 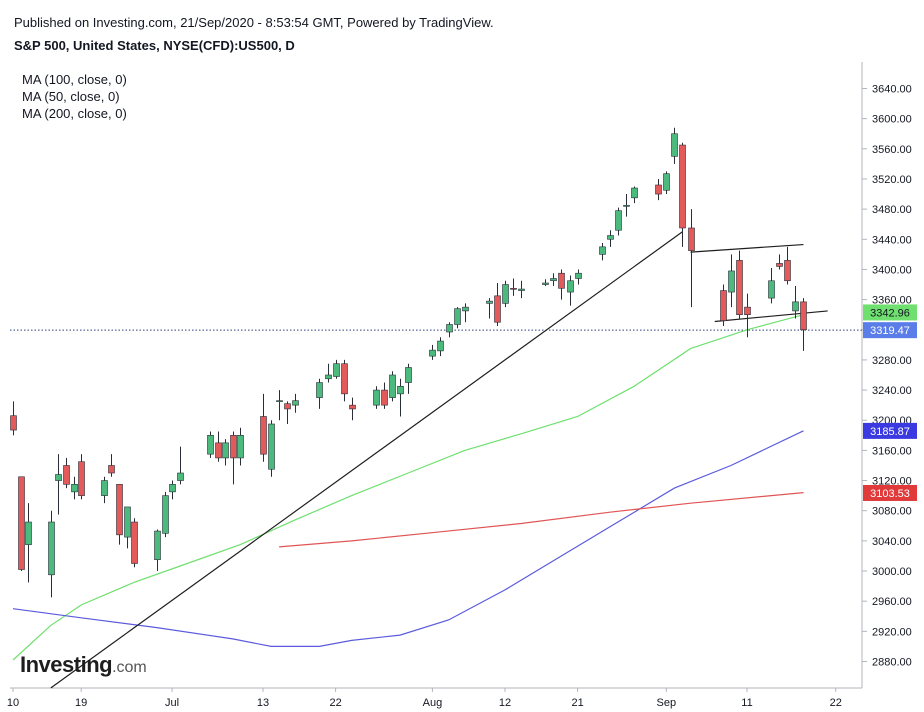 I want to click on price-badges: 3342.96 3319.47 3185.87 3103.53, so click(x=890, y=402).